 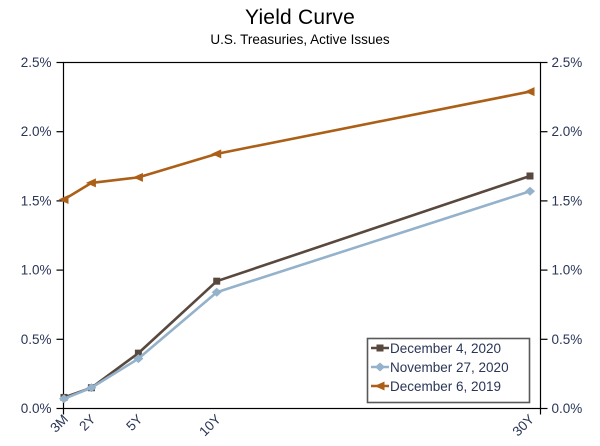 I want to click on x-tick-label: 10Y, so click(x=210, y=426).